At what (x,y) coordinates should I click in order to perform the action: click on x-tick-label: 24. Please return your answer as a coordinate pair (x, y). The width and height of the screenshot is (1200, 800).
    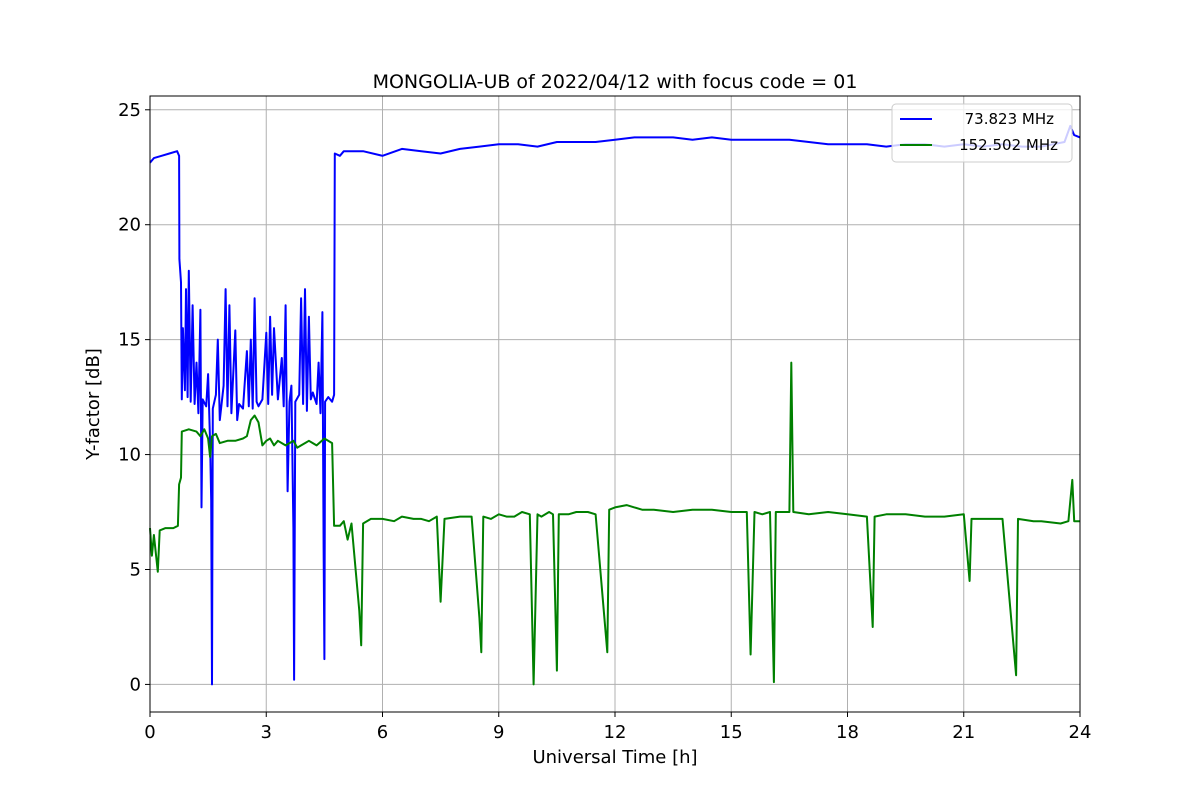
    Looking at the image, I should click on (1080, 732).